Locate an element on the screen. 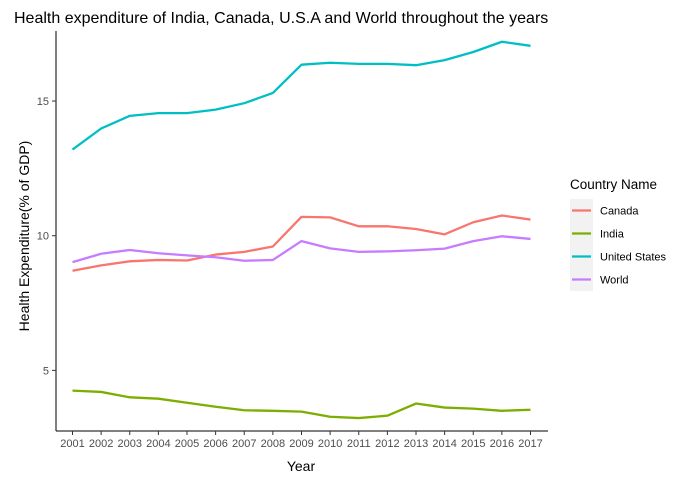 This screenshot has height=479, width=686. x-tick-label: 2007 is located at coordinates (244, 444).